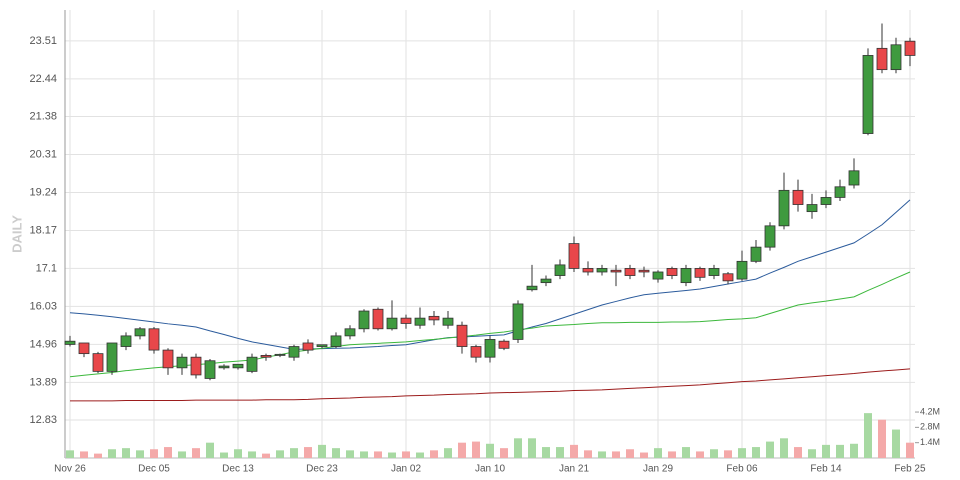  Describe the element at coordinates (490, 469) in the screenshot. I see `x-tick-label: Jan 10` at that location.